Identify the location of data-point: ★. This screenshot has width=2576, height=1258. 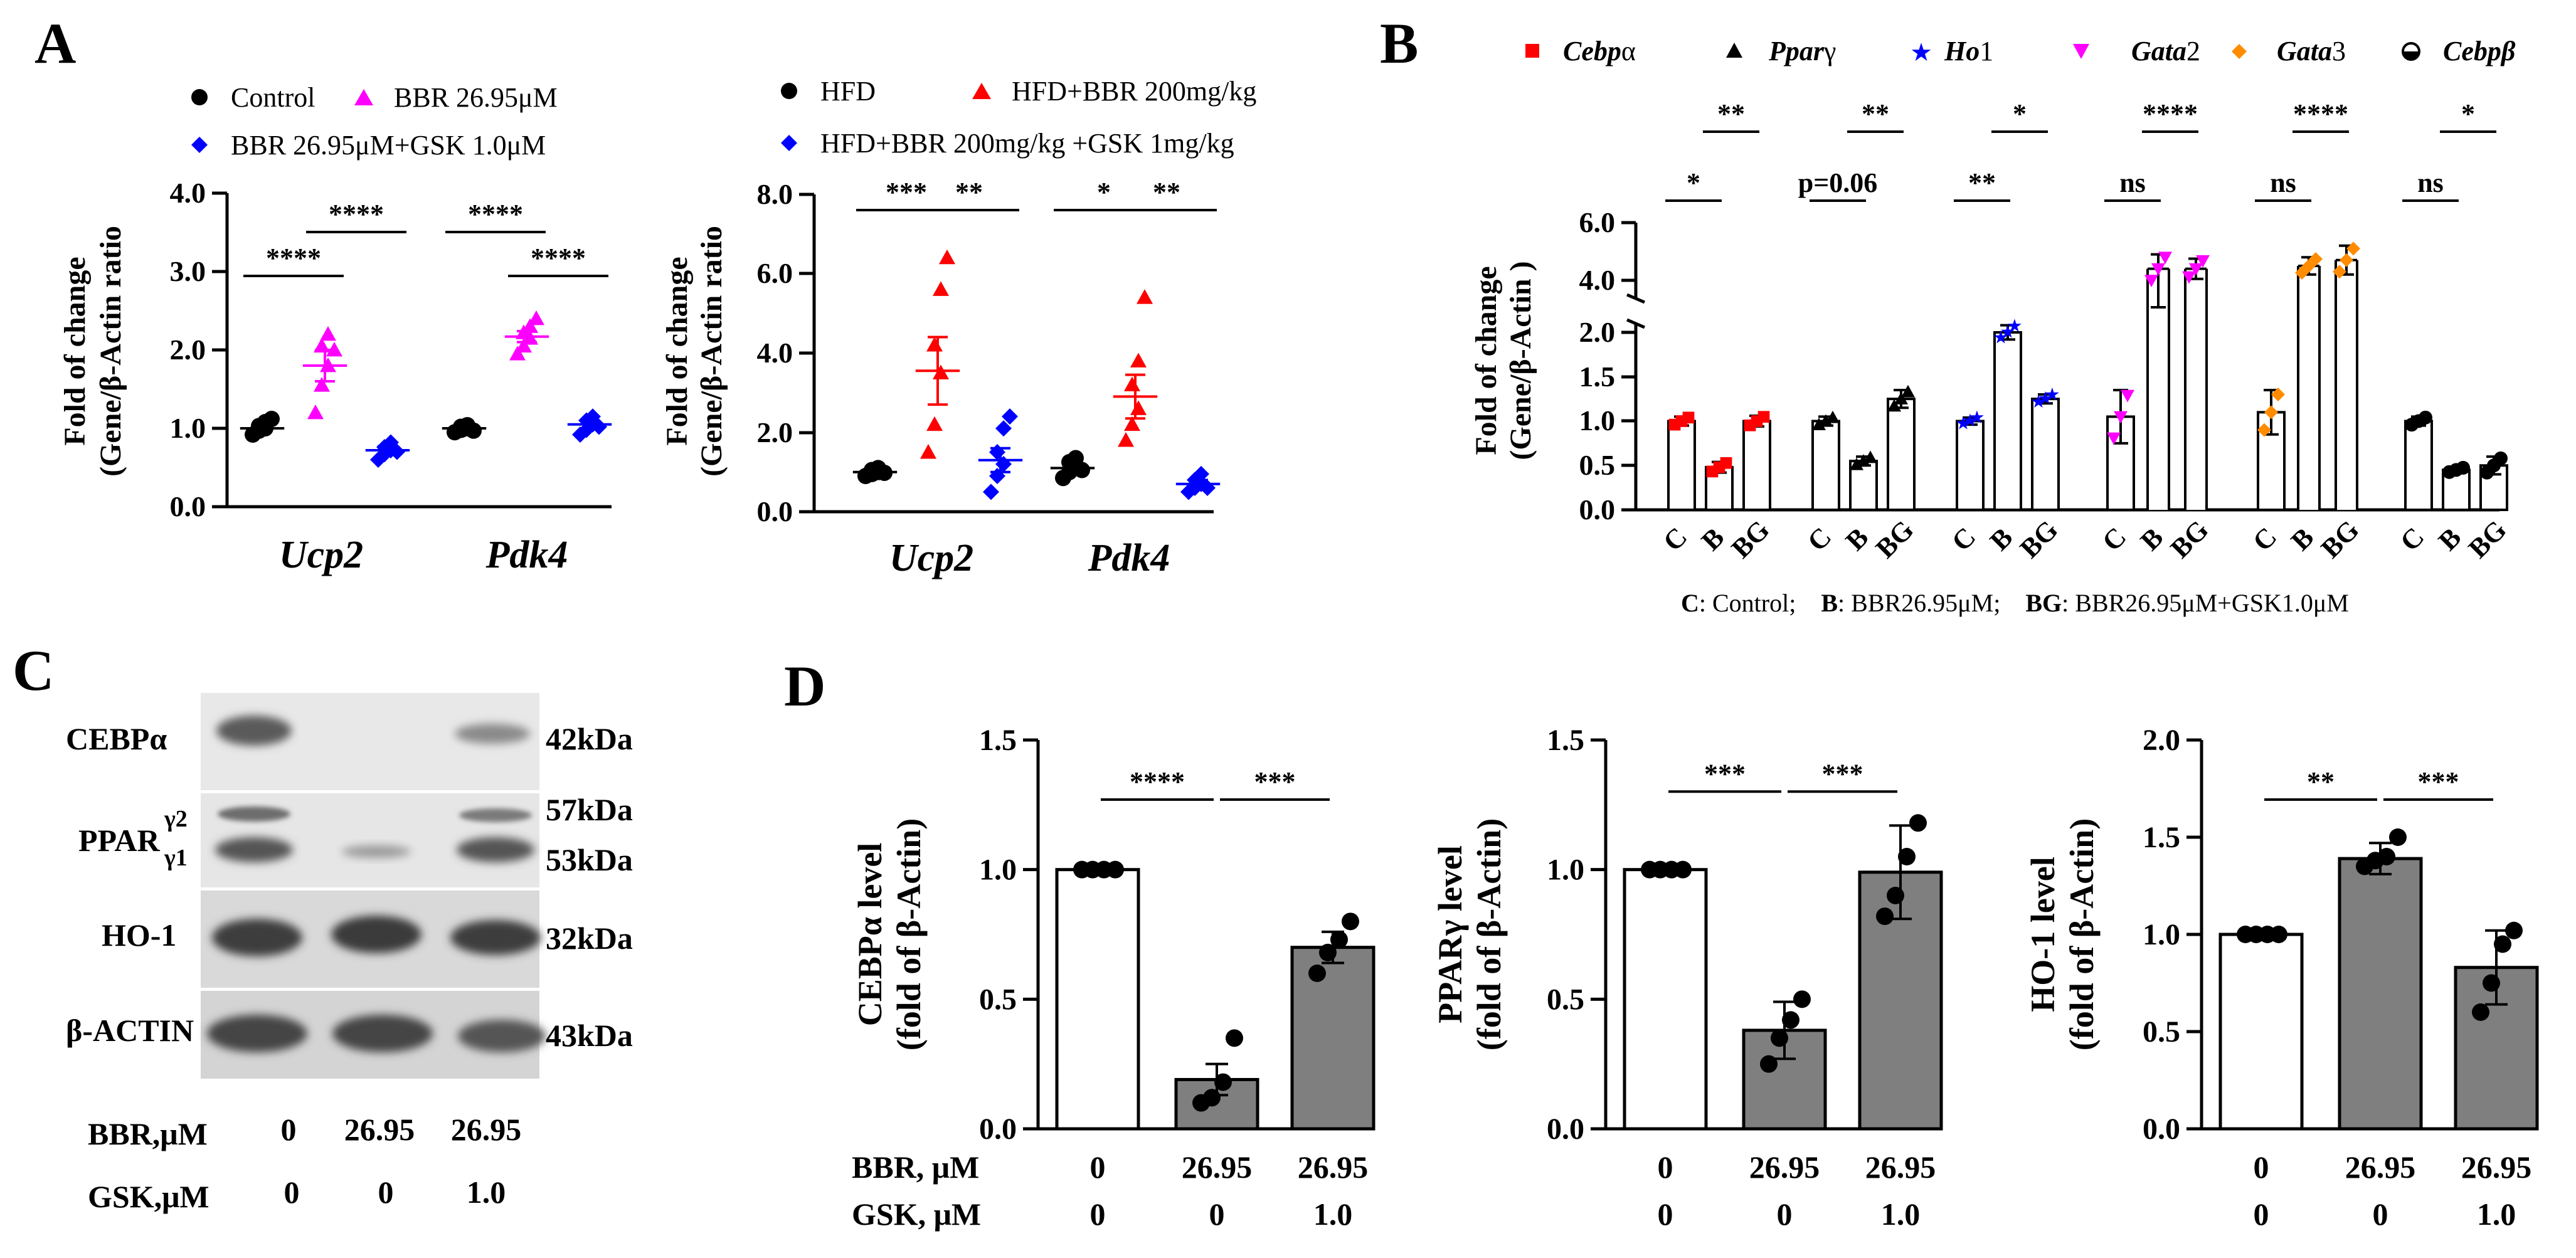
(2052, 395).